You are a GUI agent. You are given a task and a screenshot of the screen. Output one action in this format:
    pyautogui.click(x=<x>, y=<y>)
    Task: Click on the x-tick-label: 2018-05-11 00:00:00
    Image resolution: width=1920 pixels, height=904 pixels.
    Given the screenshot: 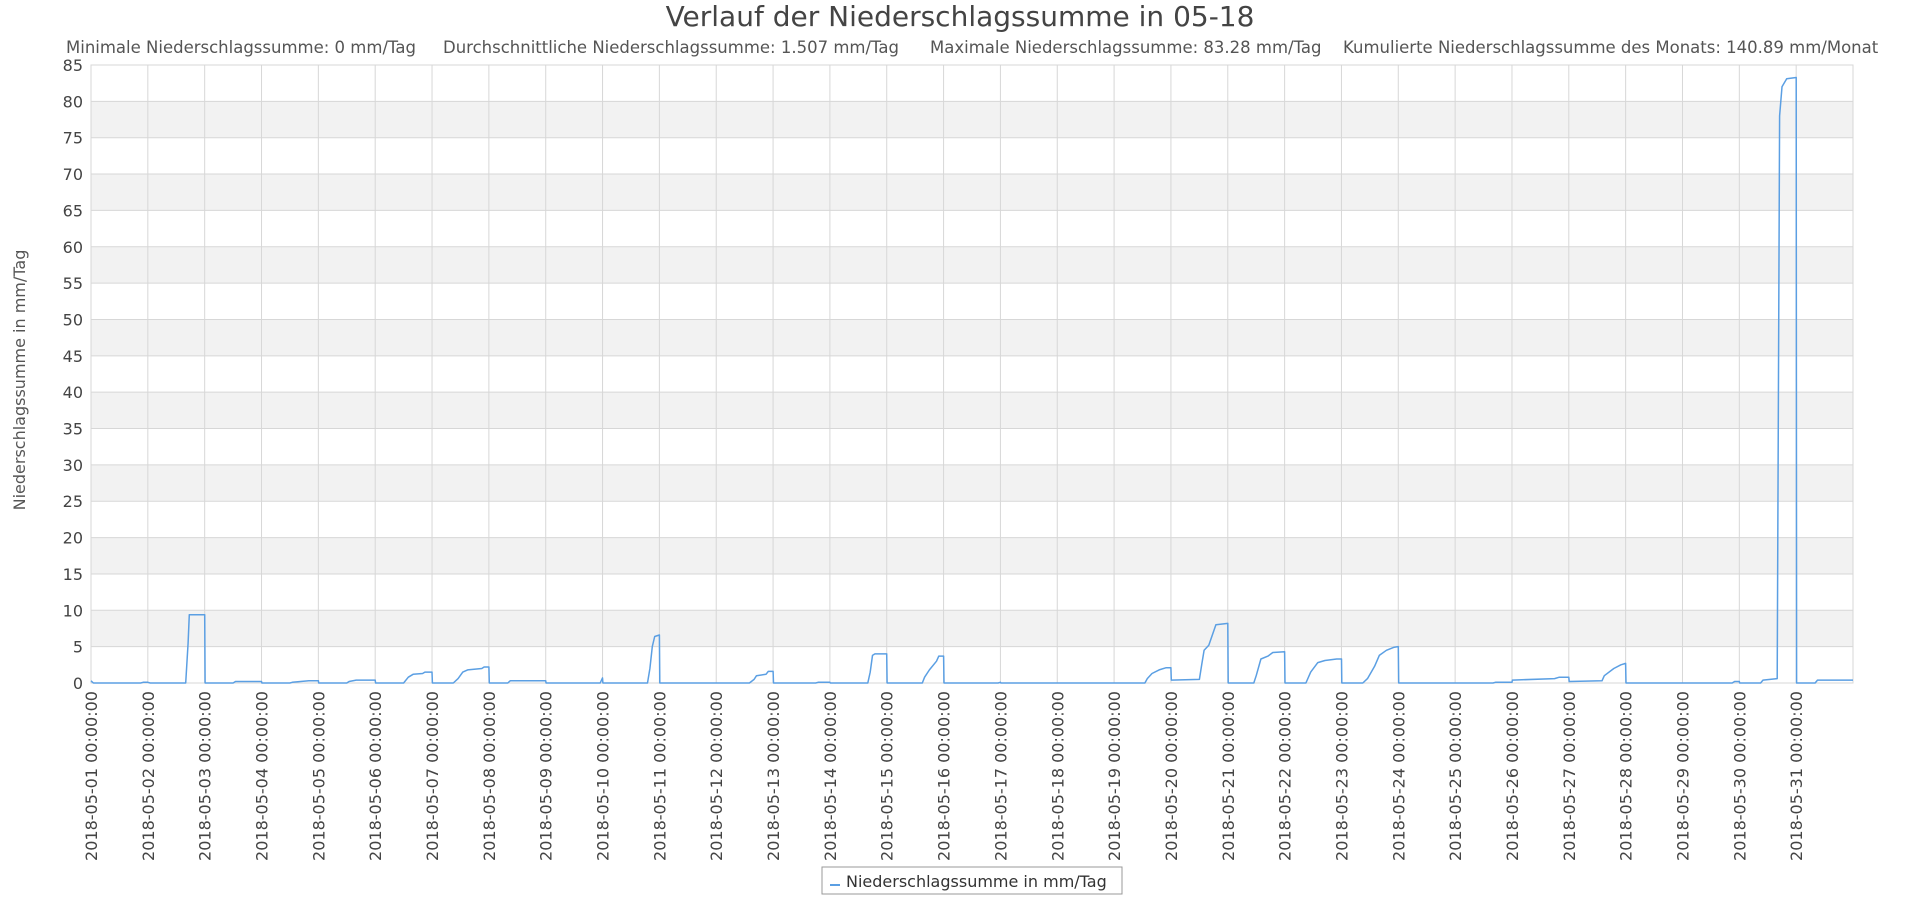 What is the action you would take?
    pyautogui.click(x=659, y=776)
    